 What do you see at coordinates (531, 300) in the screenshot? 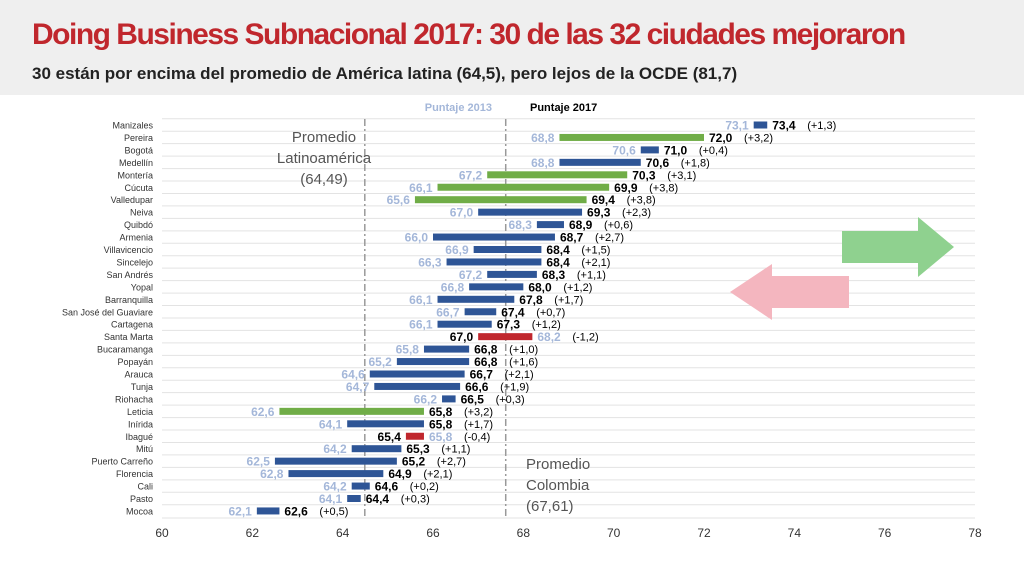
I see `label-2017: 67,8` at bounding box center [531, 300].